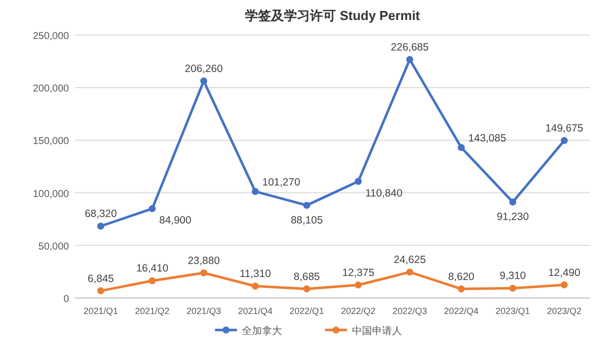 The image size is (600, 351). I want to click on data-label: 24,625, so click(410, 260).